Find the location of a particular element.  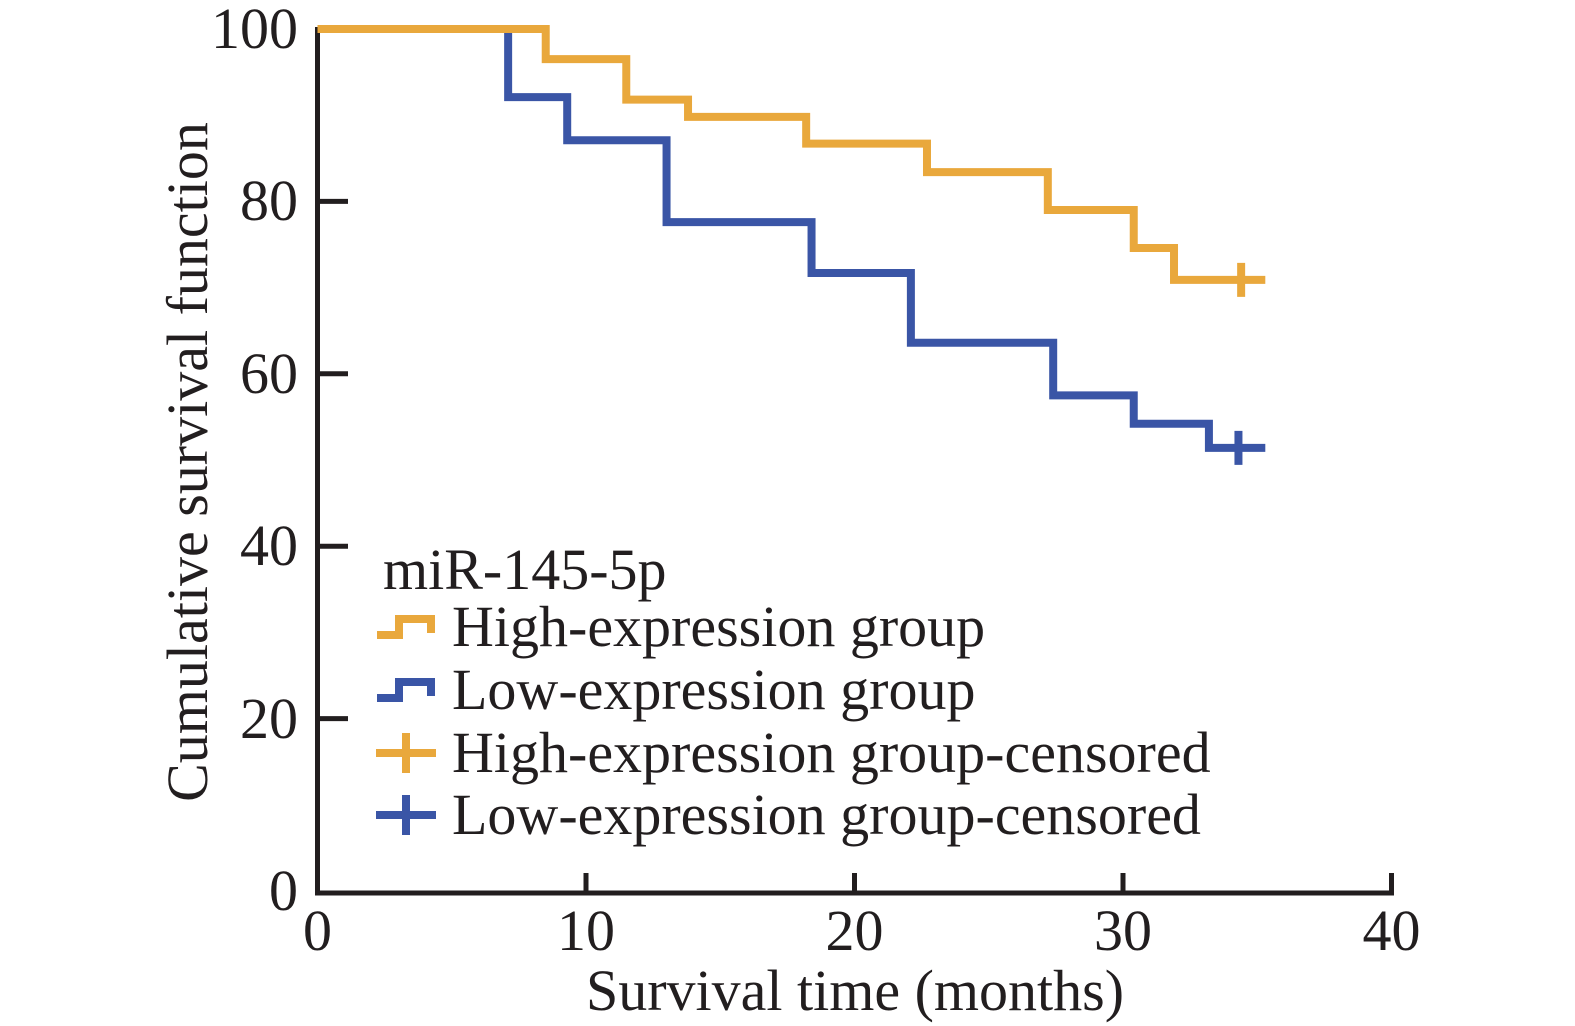

y-axis-tick-label: 80 is located at coordinates (269, 201).